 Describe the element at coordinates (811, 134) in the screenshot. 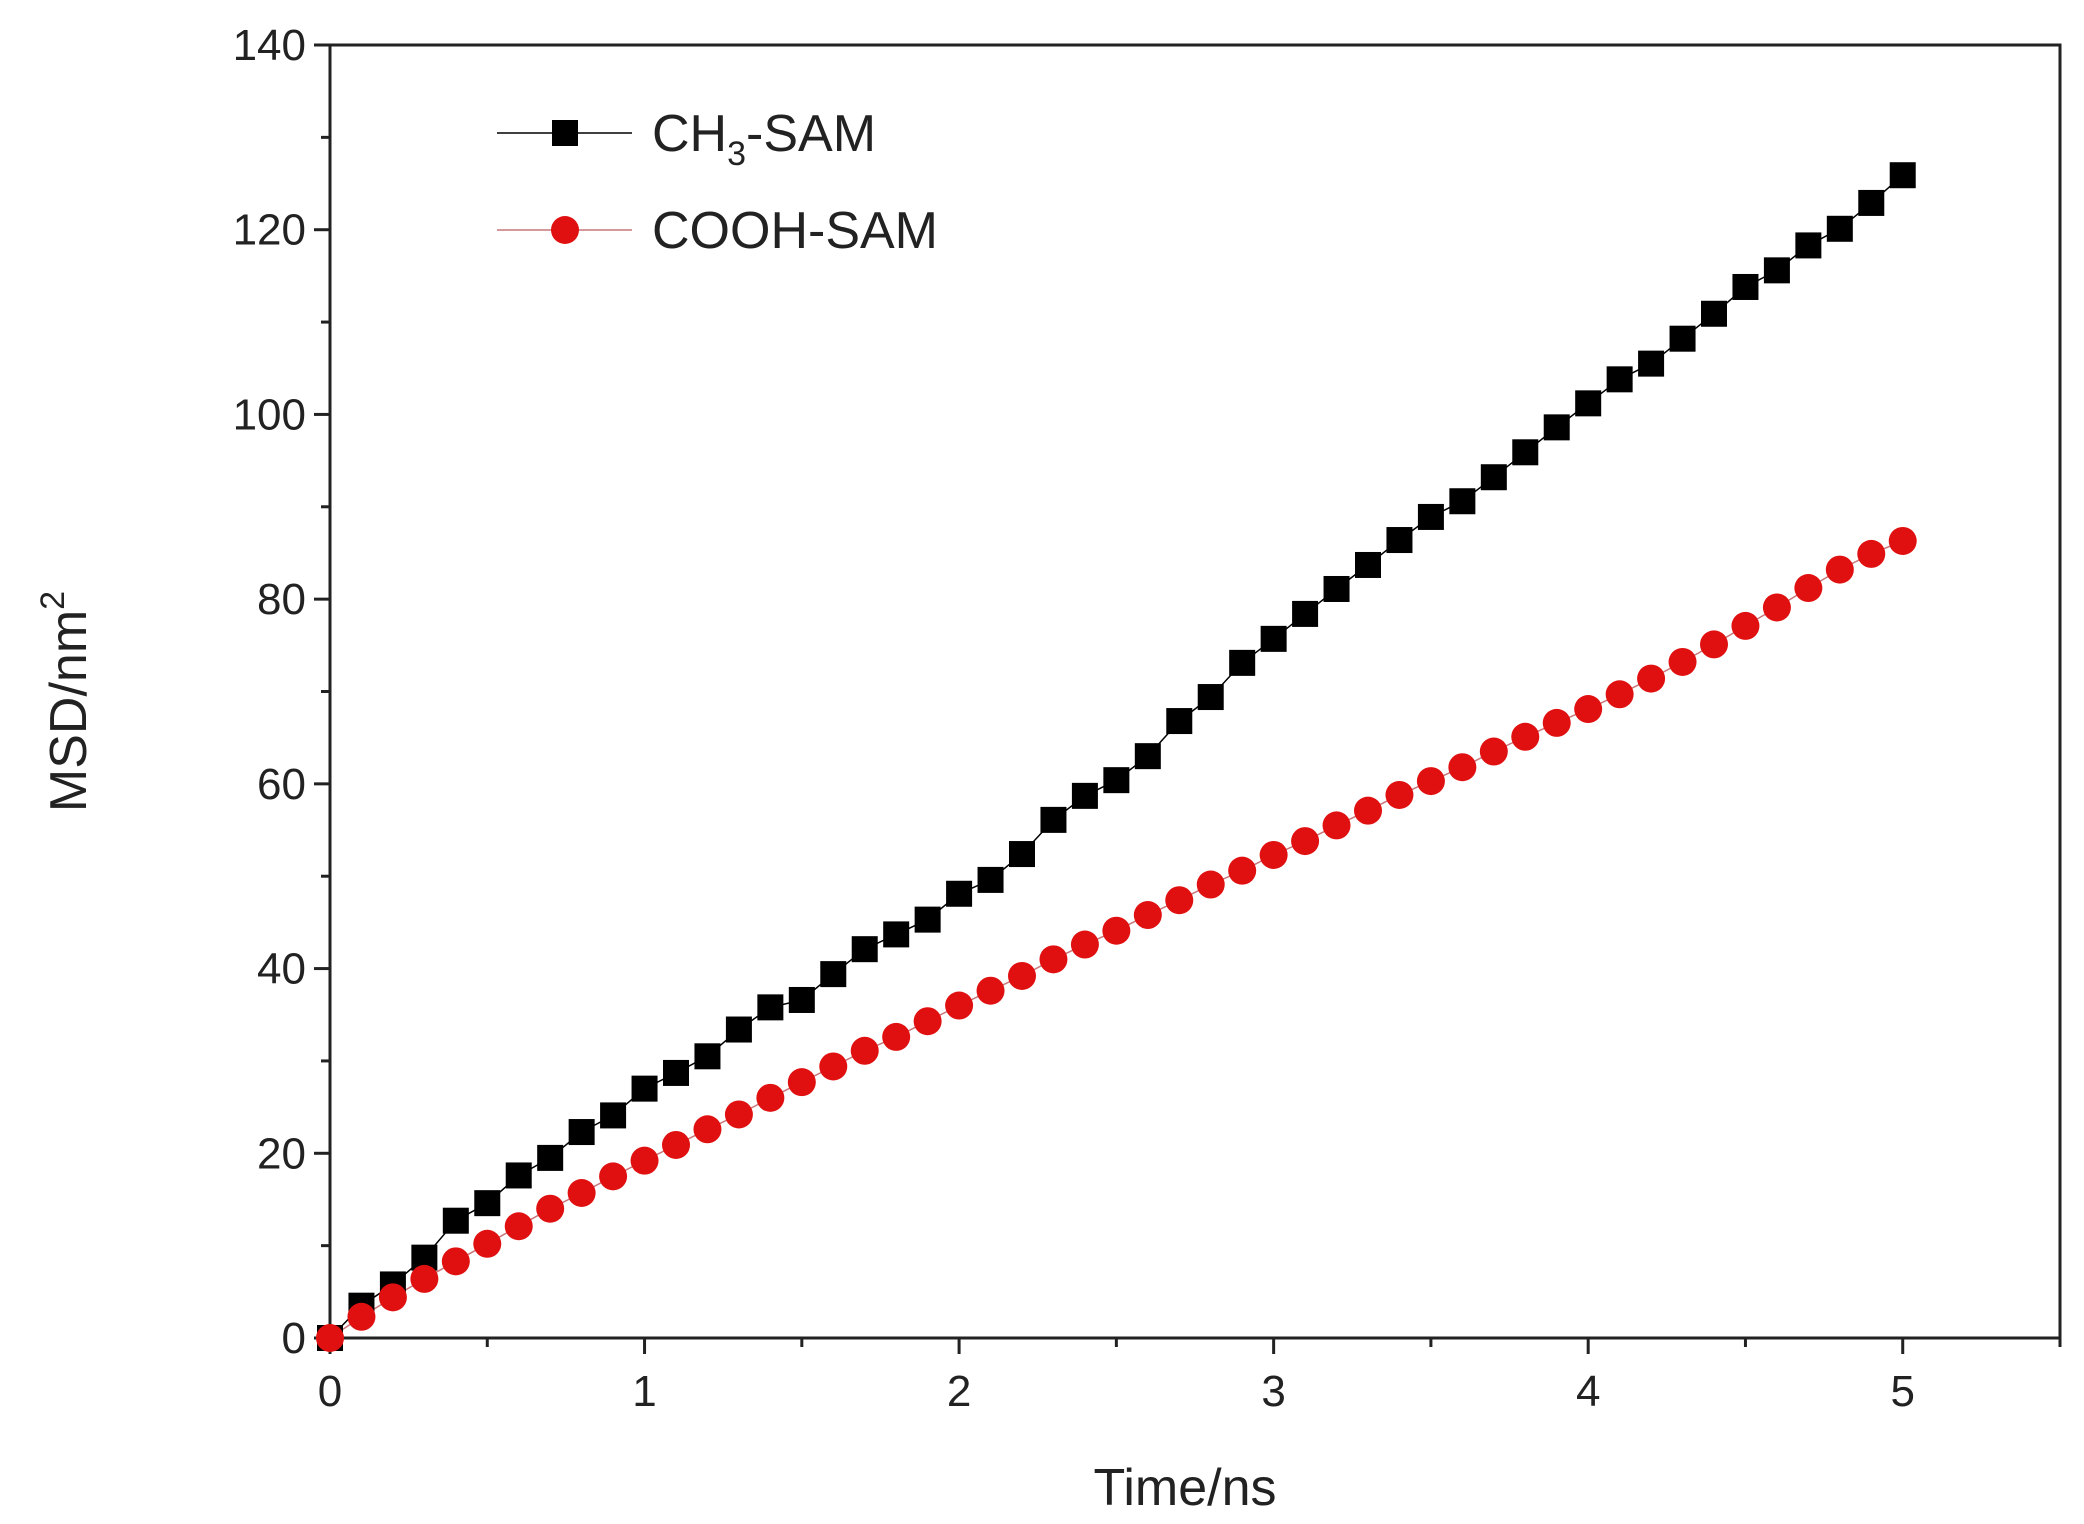

I see `legend-ch3-tail: -SAM` at that location.